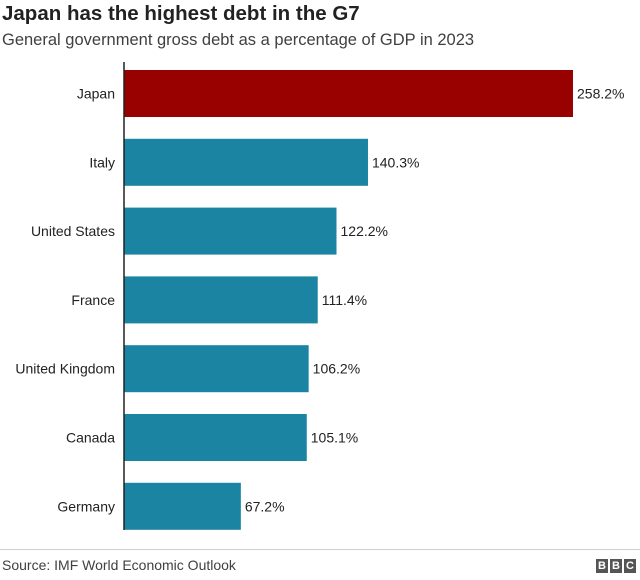  I want to click on chart-title: Japan has the highest debt in the G7, so click(181, 13).